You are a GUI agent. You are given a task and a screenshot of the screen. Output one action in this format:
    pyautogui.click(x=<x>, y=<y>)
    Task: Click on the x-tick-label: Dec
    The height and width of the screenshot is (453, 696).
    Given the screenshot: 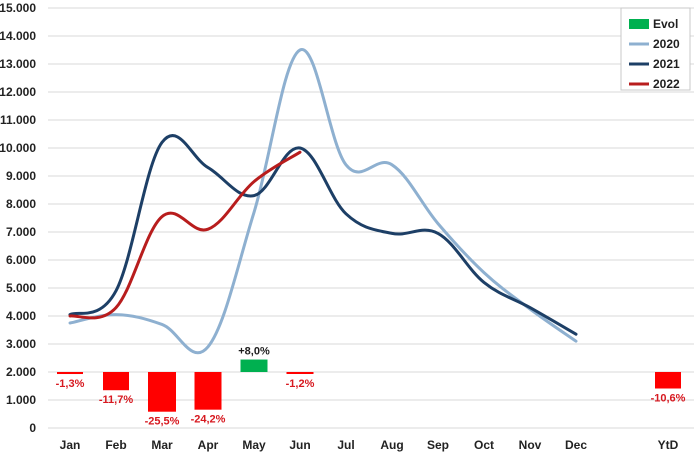 What is the action you would take?
    pyautogui.click(x=576, y=445)
    